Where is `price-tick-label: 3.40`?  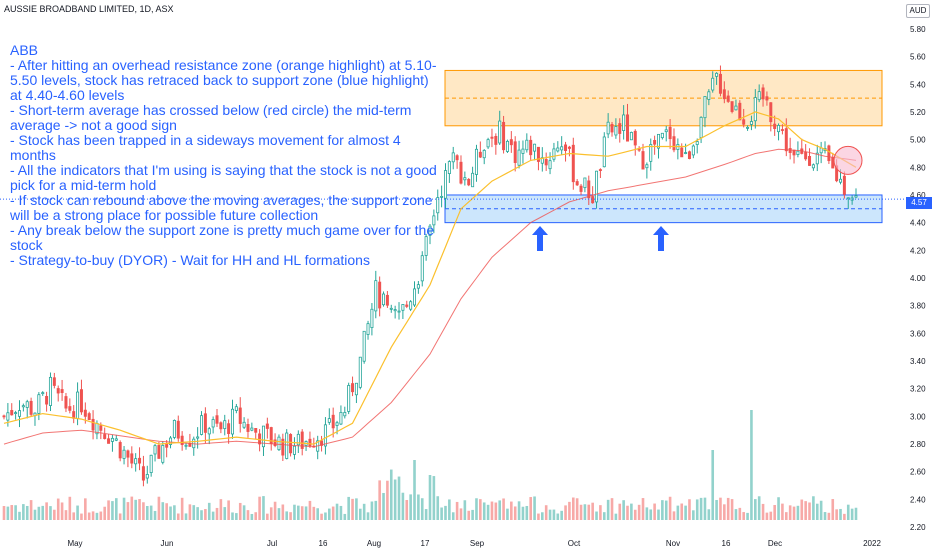
price-tick-label: 3.40 is located at coordinates (918, 361).